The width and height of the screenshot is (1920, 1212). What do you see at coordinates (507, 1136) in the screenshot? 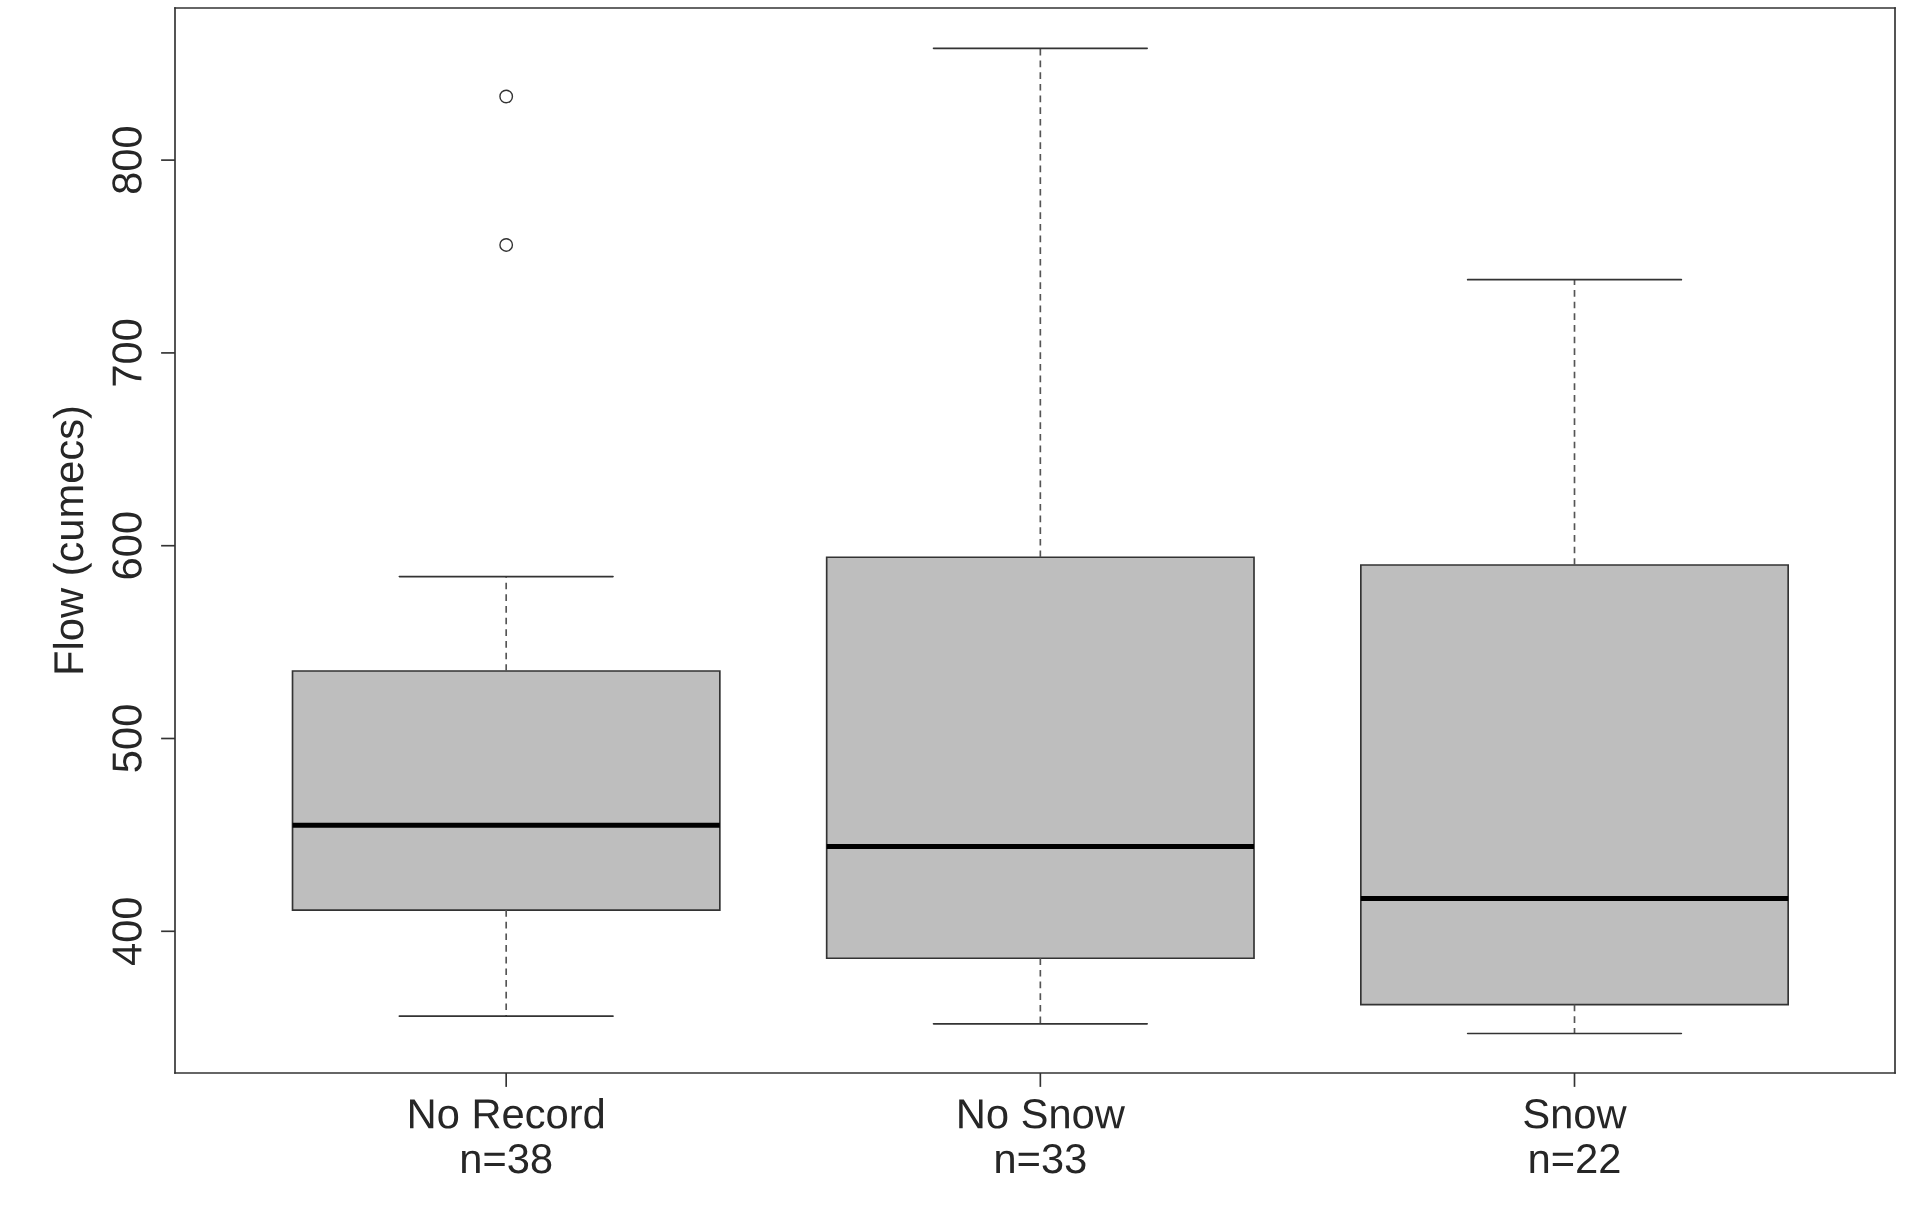
I see `x-tick-label: No Record n=38` at bounding box center [507, 1136].